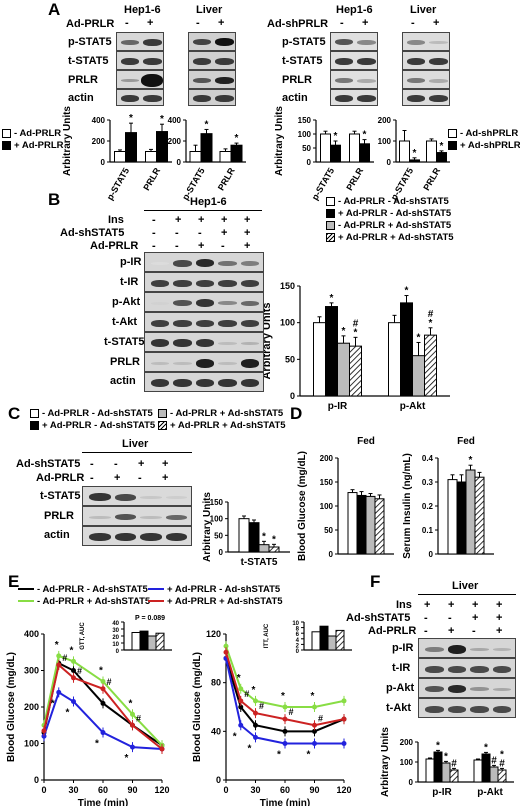 This screenshot has height=806, width=520. I want to click on chart-E-GTT-pt-s3-p4, so click(132, 725).